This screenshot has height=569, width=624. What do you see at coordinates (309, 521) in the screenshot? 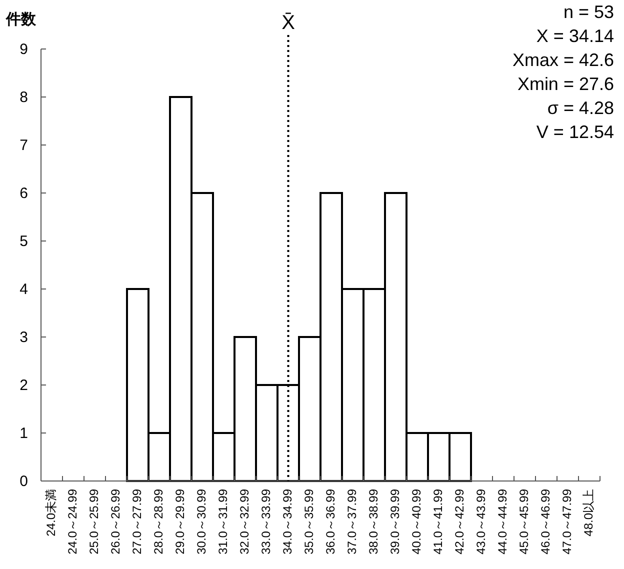
I see `x-tick-label: 35.0～35.99` at bounding box center [309, 521].